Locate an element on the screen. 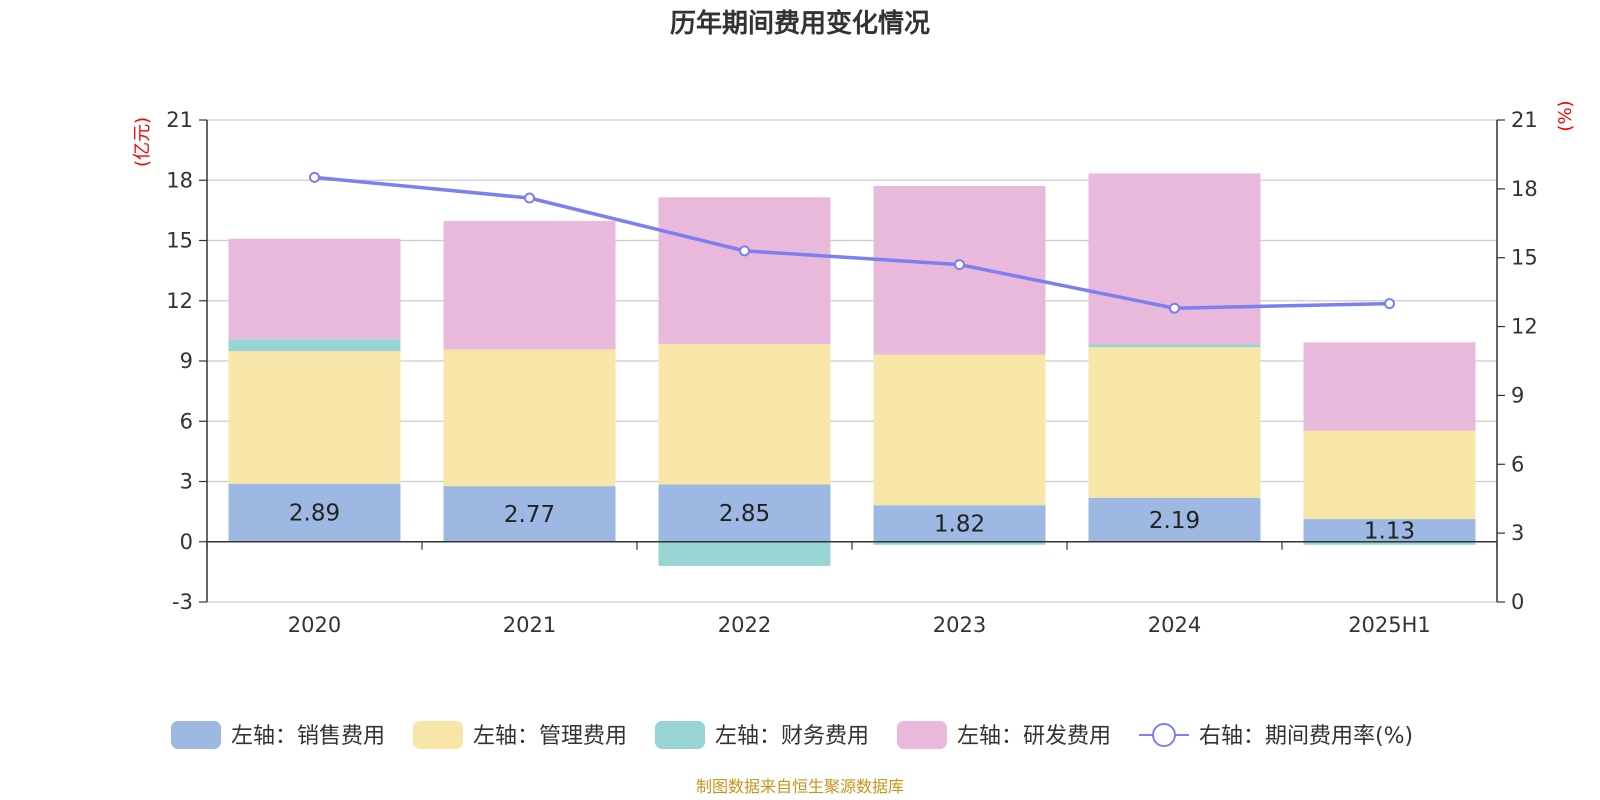  legend-item: 左轴：销售费用 is located at coordinates (278, 735).